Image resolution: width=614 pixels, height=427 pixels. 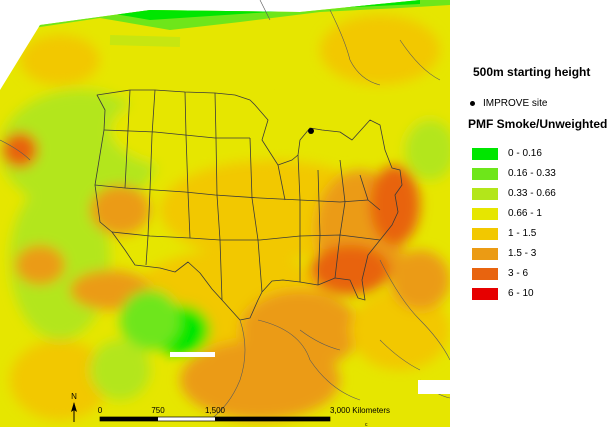 I want to click on legend-label: 0.33 - 0.66, so click(x=532, y=193).